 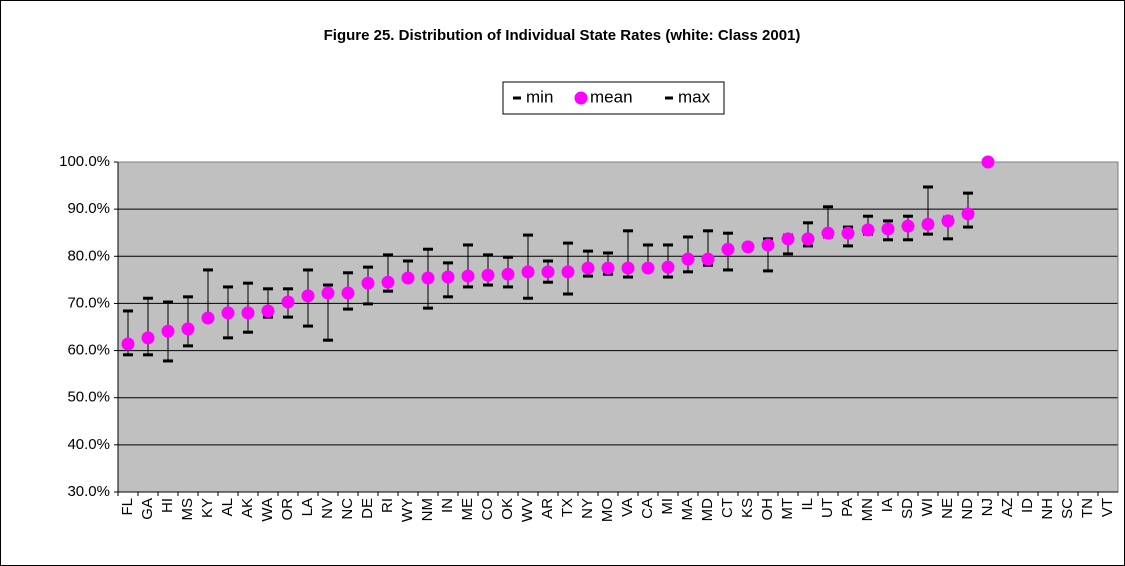 What do you see at coordinates (88, 350) in the screenshot?
I see `y-tick-label: 60.0%` at bounding box center [88, 350].